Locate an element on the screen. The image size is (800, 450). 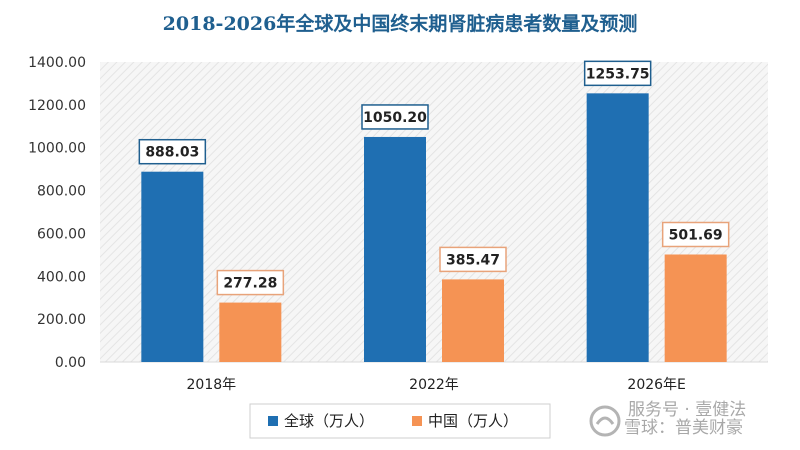
data-label: 385.47 is located at coordinates (473, 260).